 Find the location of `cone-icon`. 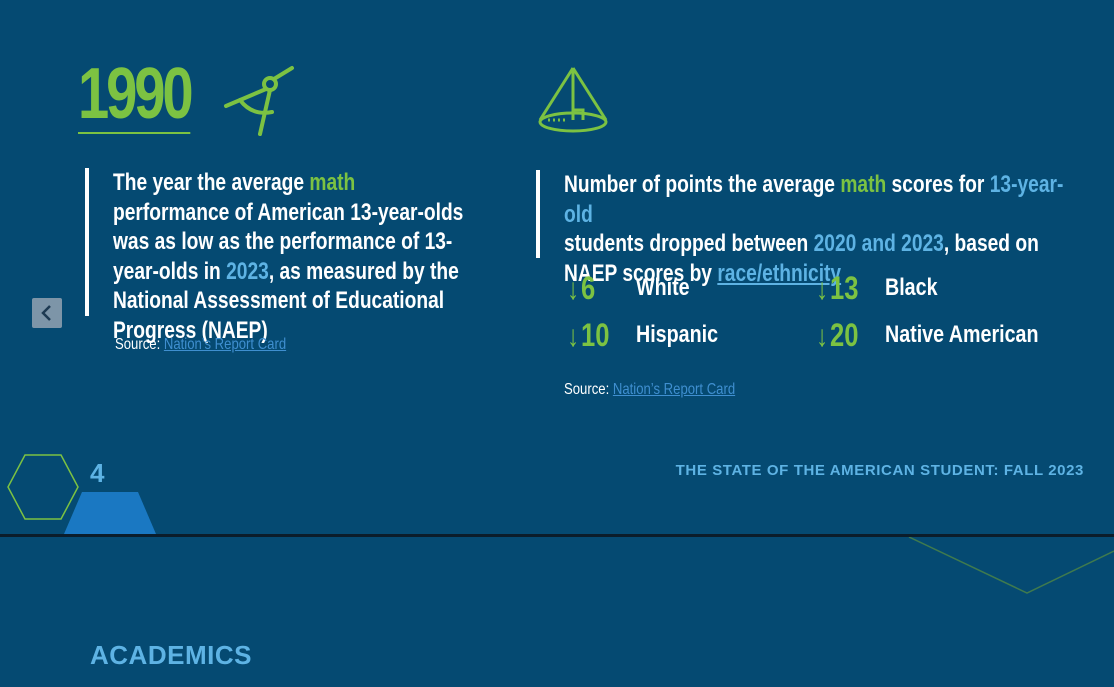

cone-icon is located at coordinates (573, 100).